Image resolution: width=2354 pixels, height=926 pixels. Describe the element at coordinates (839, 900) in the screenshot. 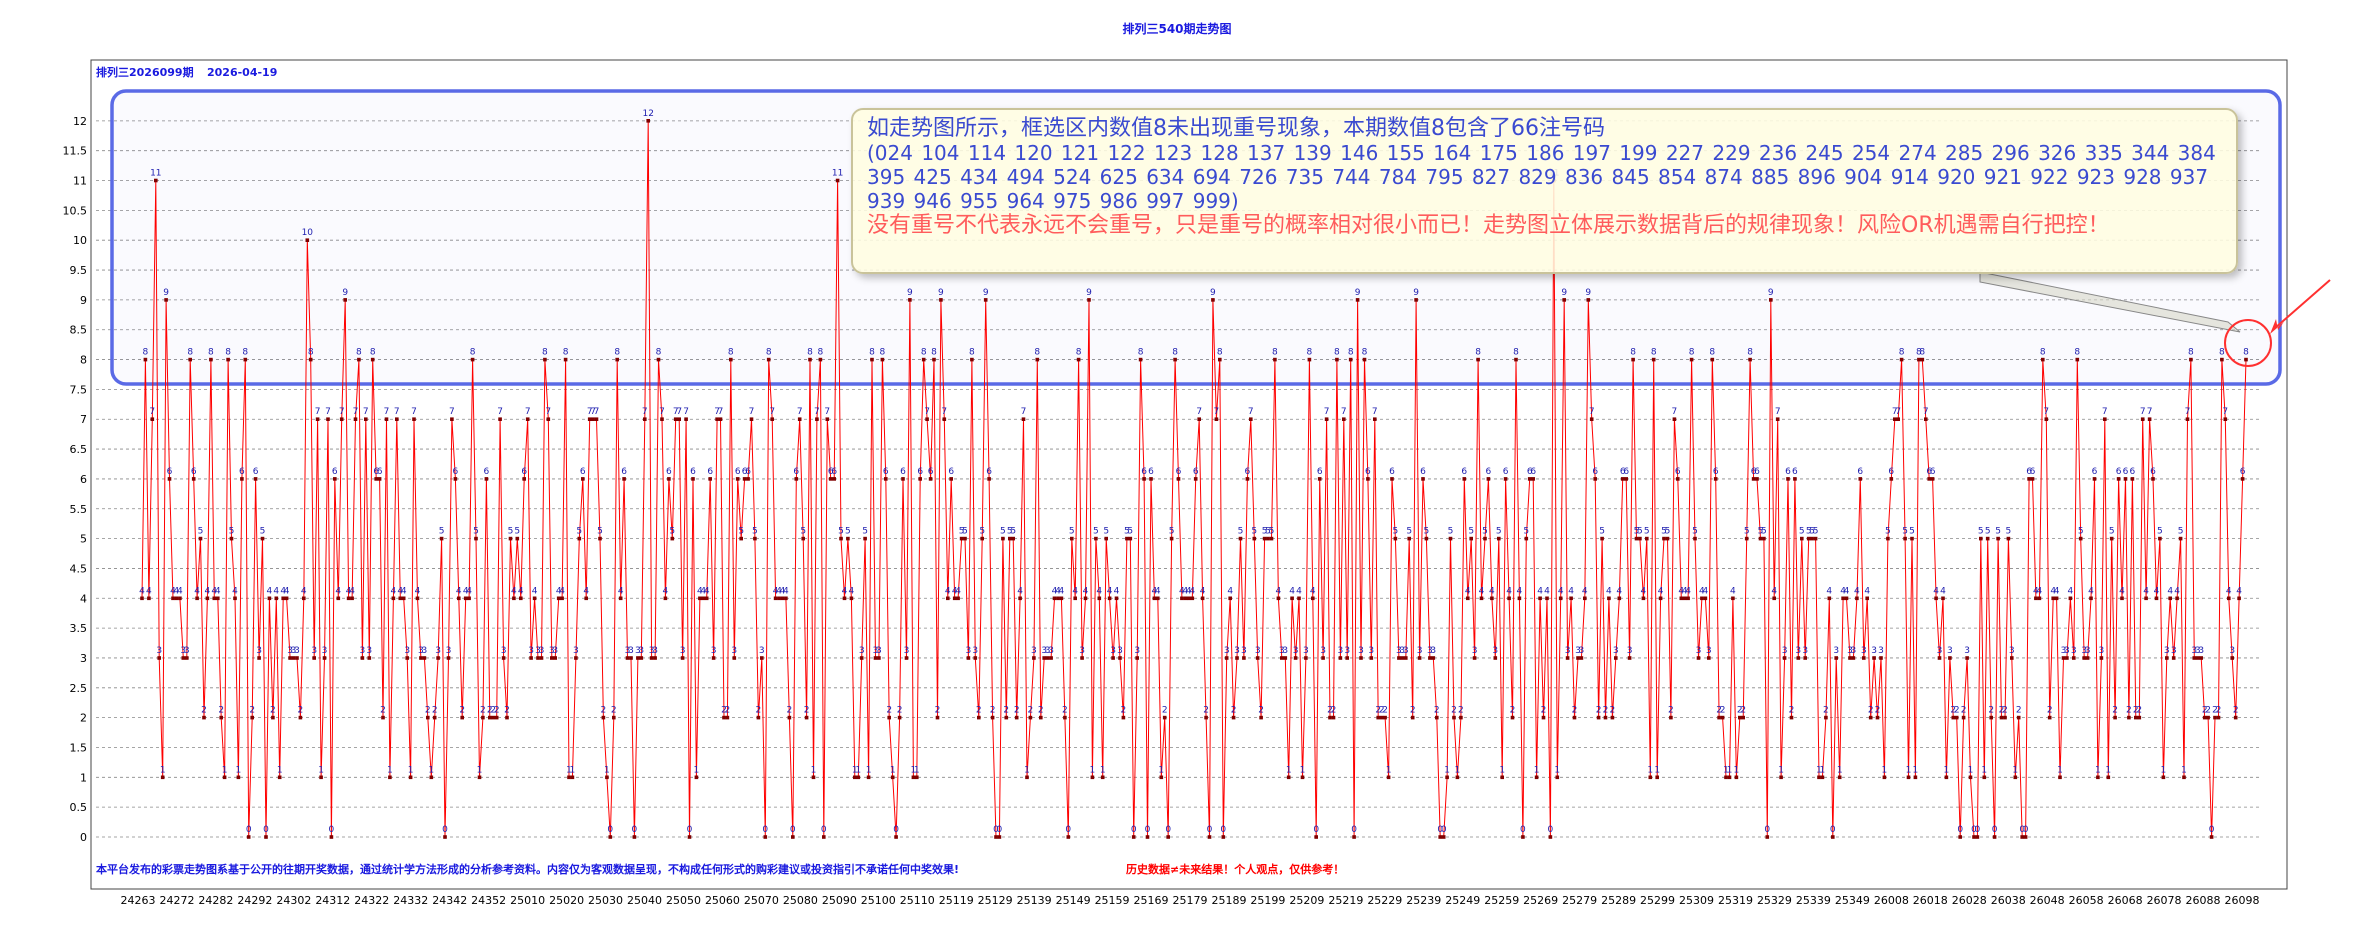

I see `x-tick-label: 25090` at that location.